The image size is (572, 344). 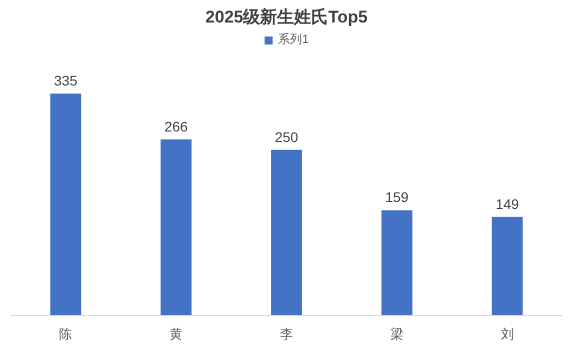 I want to click on legend-label: 系列1, so click(x=293, y=39).